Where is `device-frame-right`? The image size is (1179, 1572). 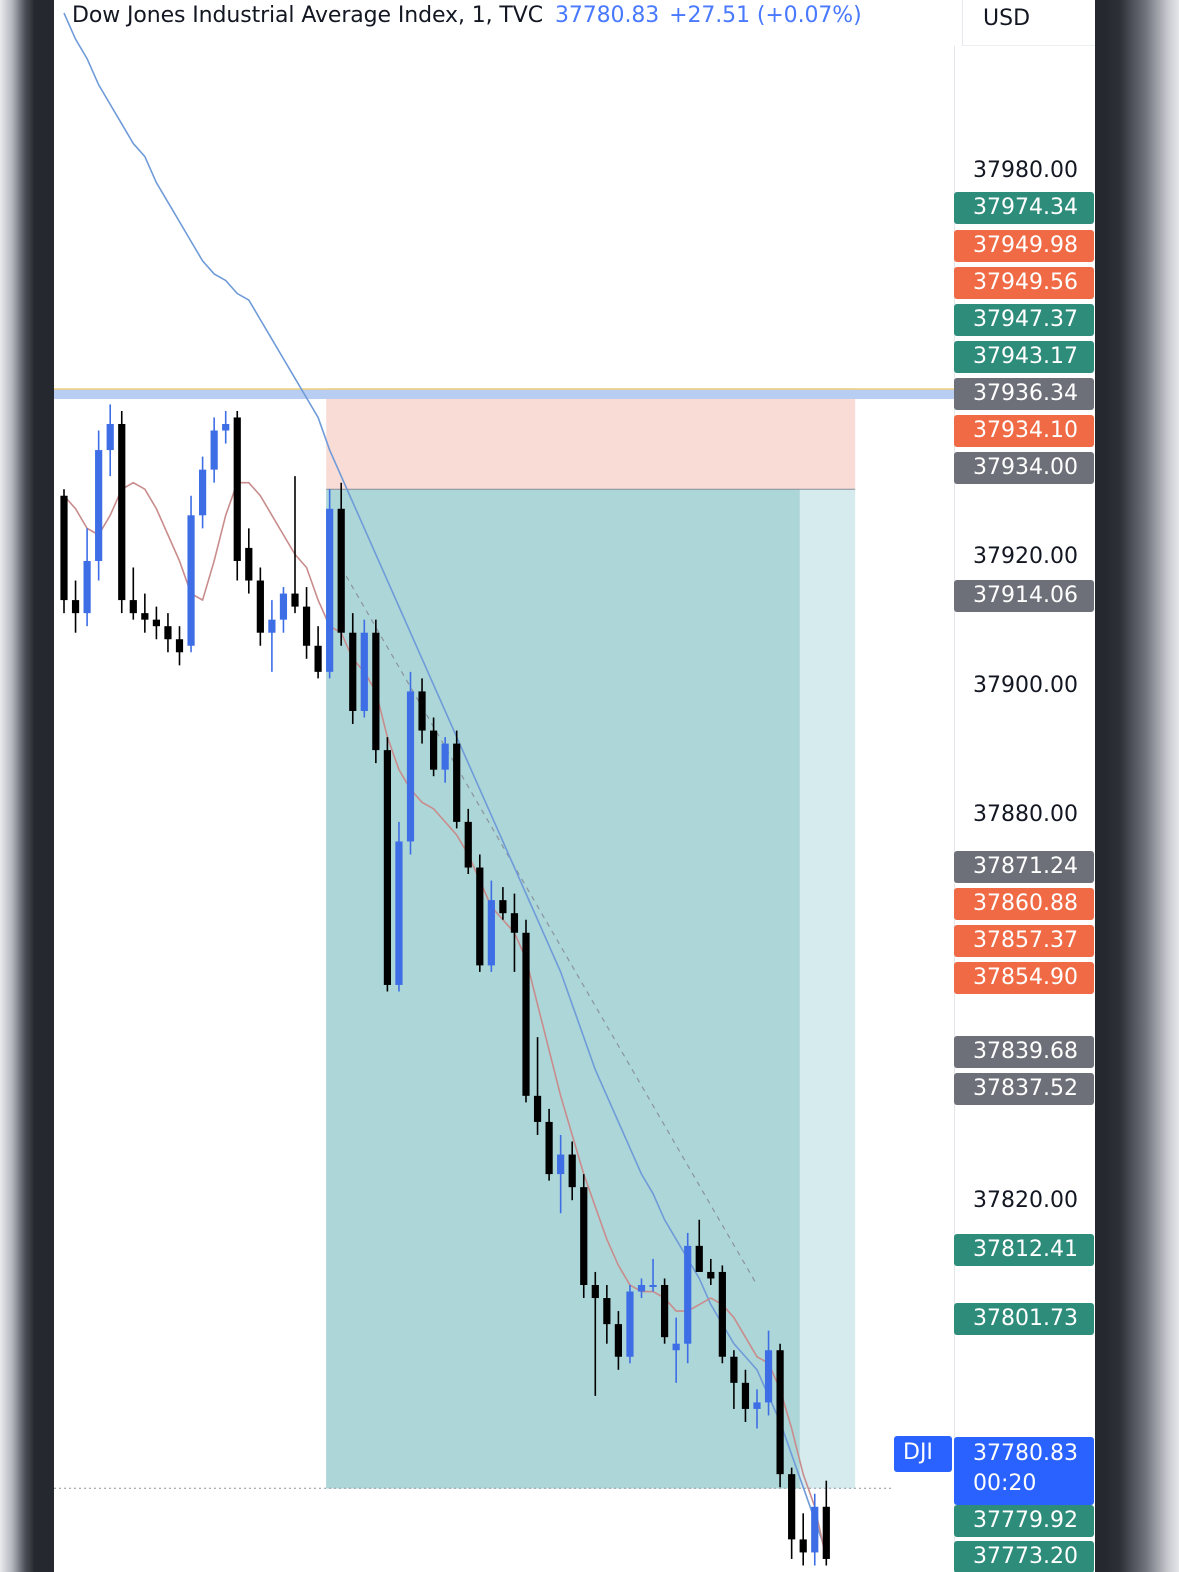
device-frame-right is located at coordinates (1142, 786).